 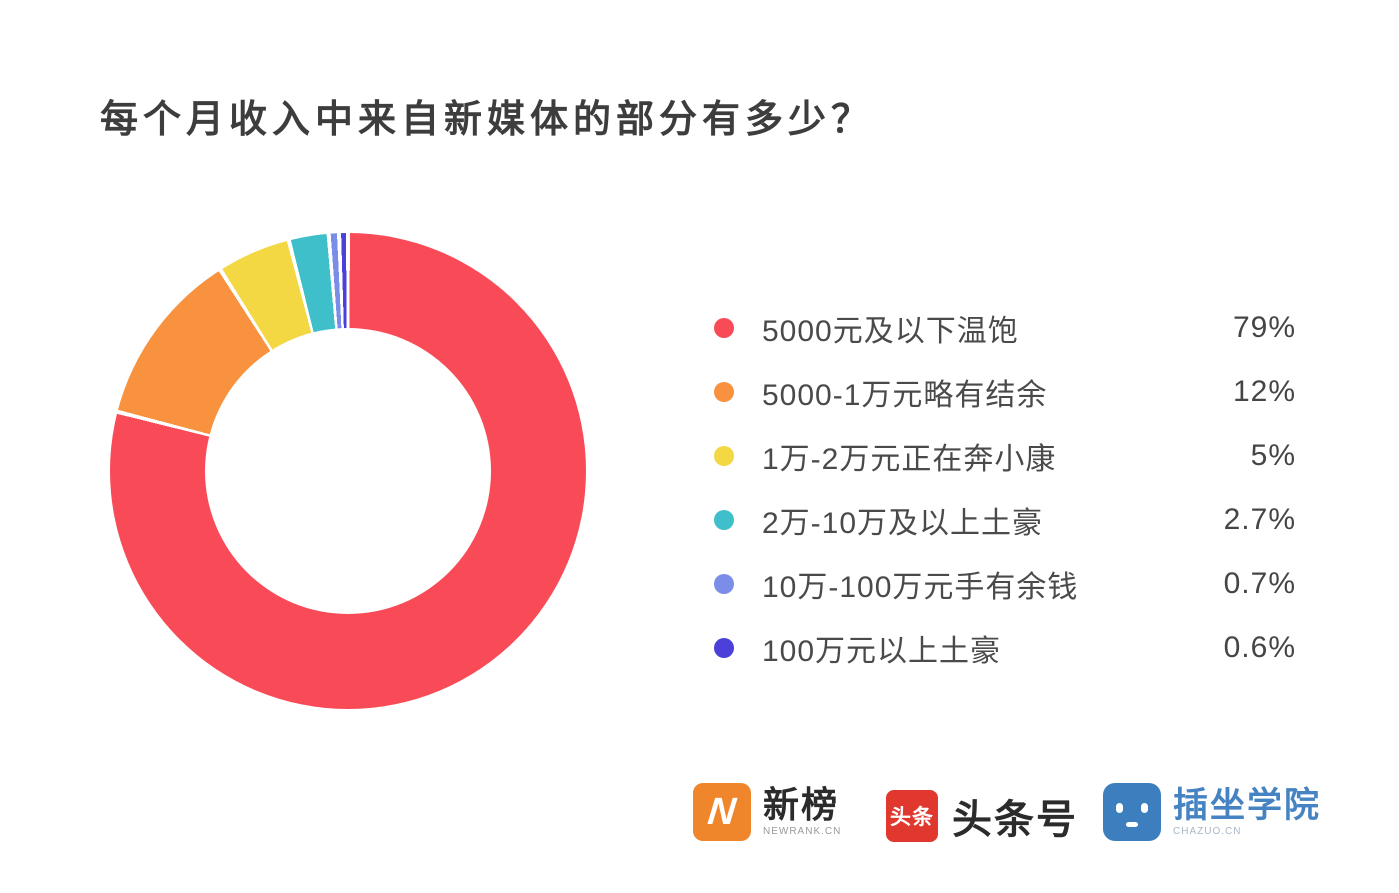 I want to click on donut-hole, so click(x=348, y=471).